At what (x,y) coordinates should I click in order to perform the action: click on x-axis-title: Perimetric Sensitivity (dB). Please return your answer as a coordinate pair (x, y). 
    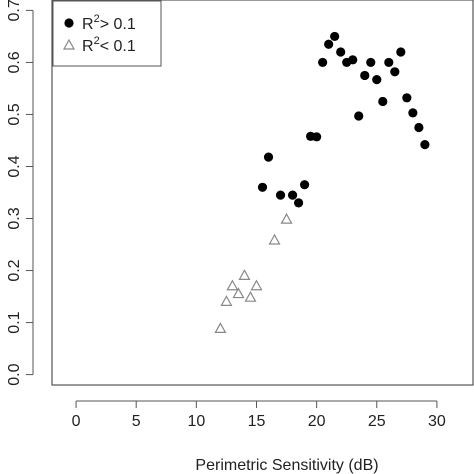
    Looking at the image, I should click on (286, 465).